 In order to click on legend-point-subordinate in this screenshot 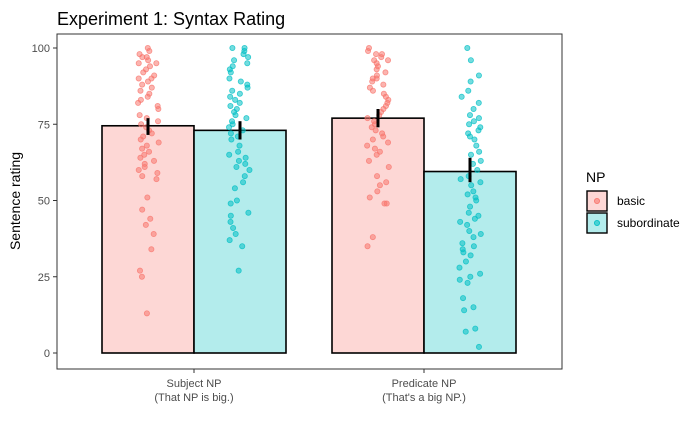, I will do `click(597, 222)`.